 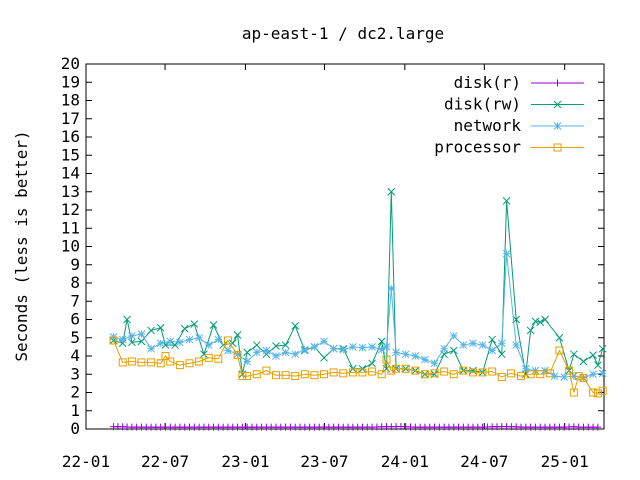 I want to click on y-tick-label: 15, so click(x=70, y=154).